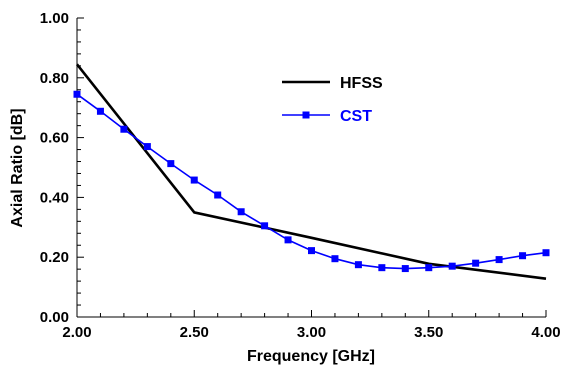  Describe the element at coordinates (17, 167) in the screenshot. I see `y-axis-label: Axial Ratio [dB]` at that location.